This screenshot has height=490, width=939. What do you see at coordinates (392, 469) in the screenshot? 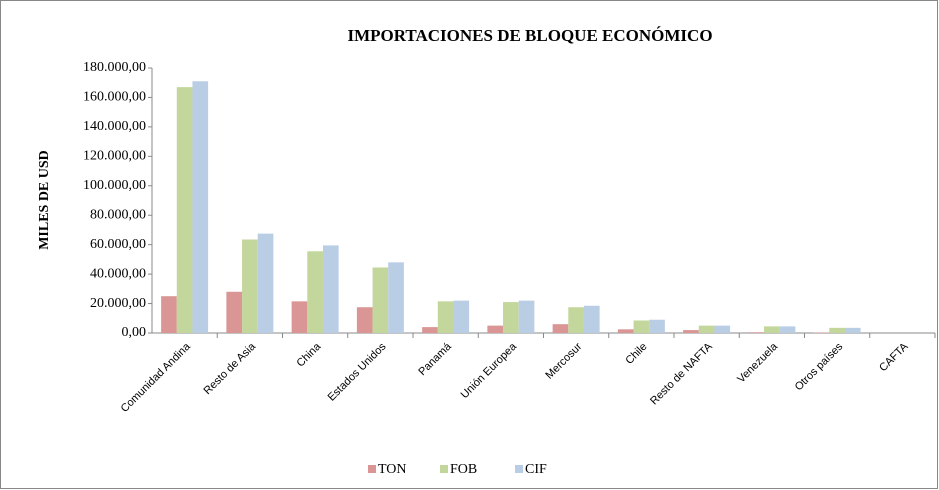
I see `legend-label: TON` at bounding box center [392, 469].